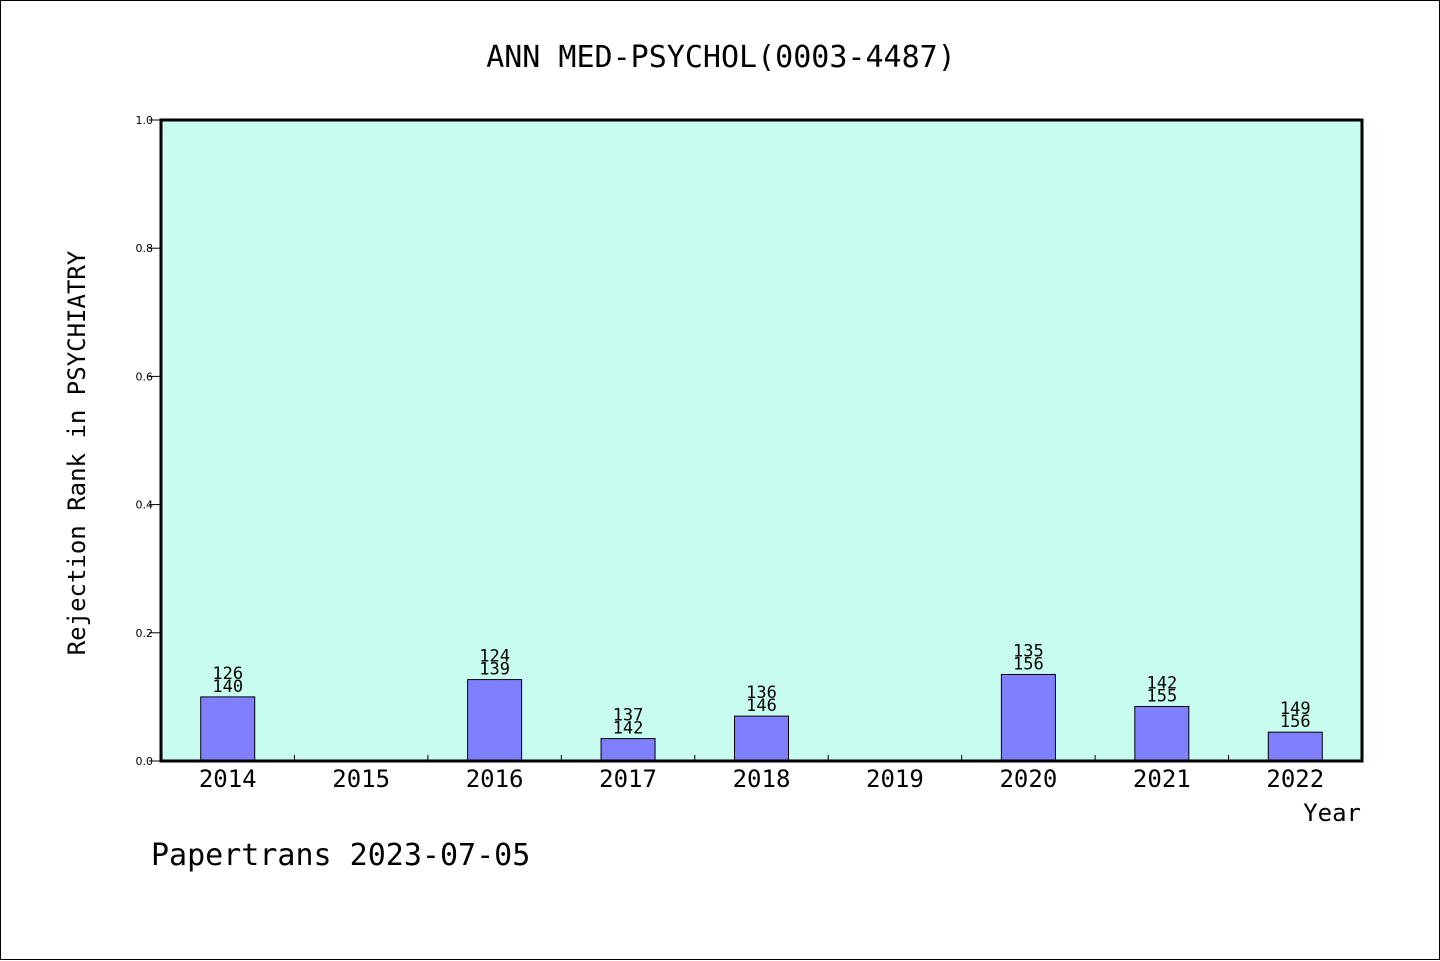  What do you see at coordinates (145, 761) in the screenshot?
I see `y-tick-label: 0.0` at bounding box center [145, 761].